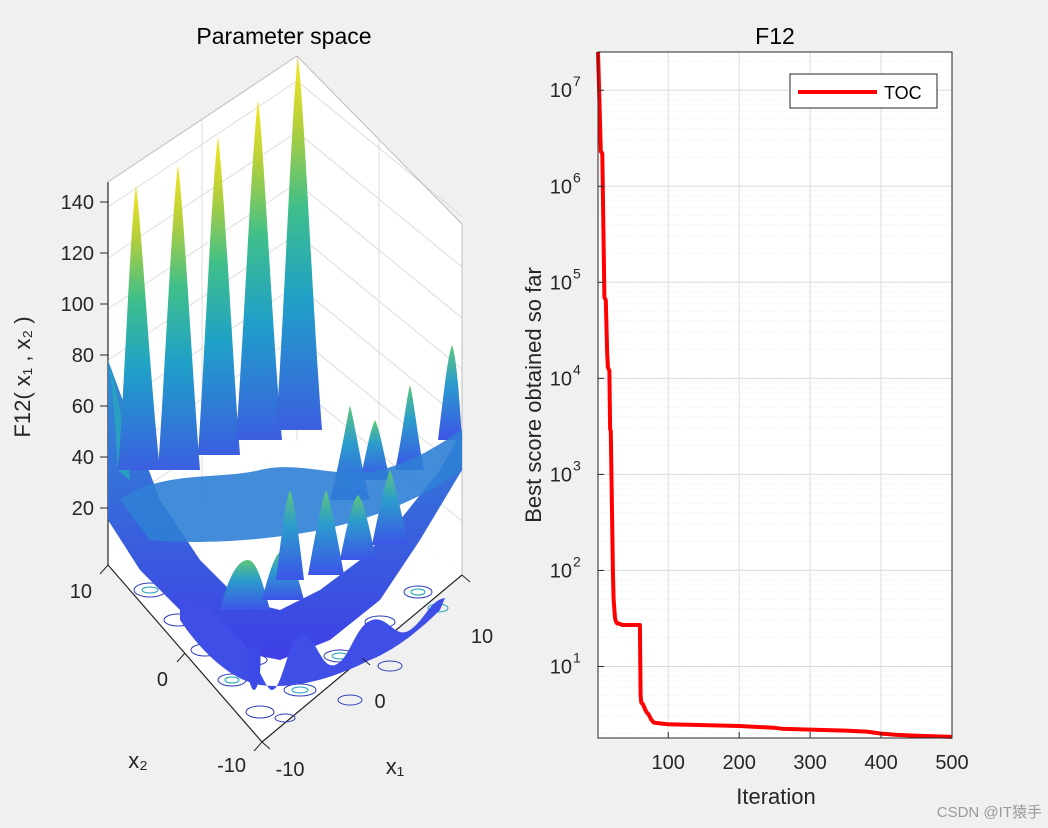  What do you see at coordinates (231, 766) in the screenshot?
I see `x2-tick-label: -10` at bounding box center [231, 766].